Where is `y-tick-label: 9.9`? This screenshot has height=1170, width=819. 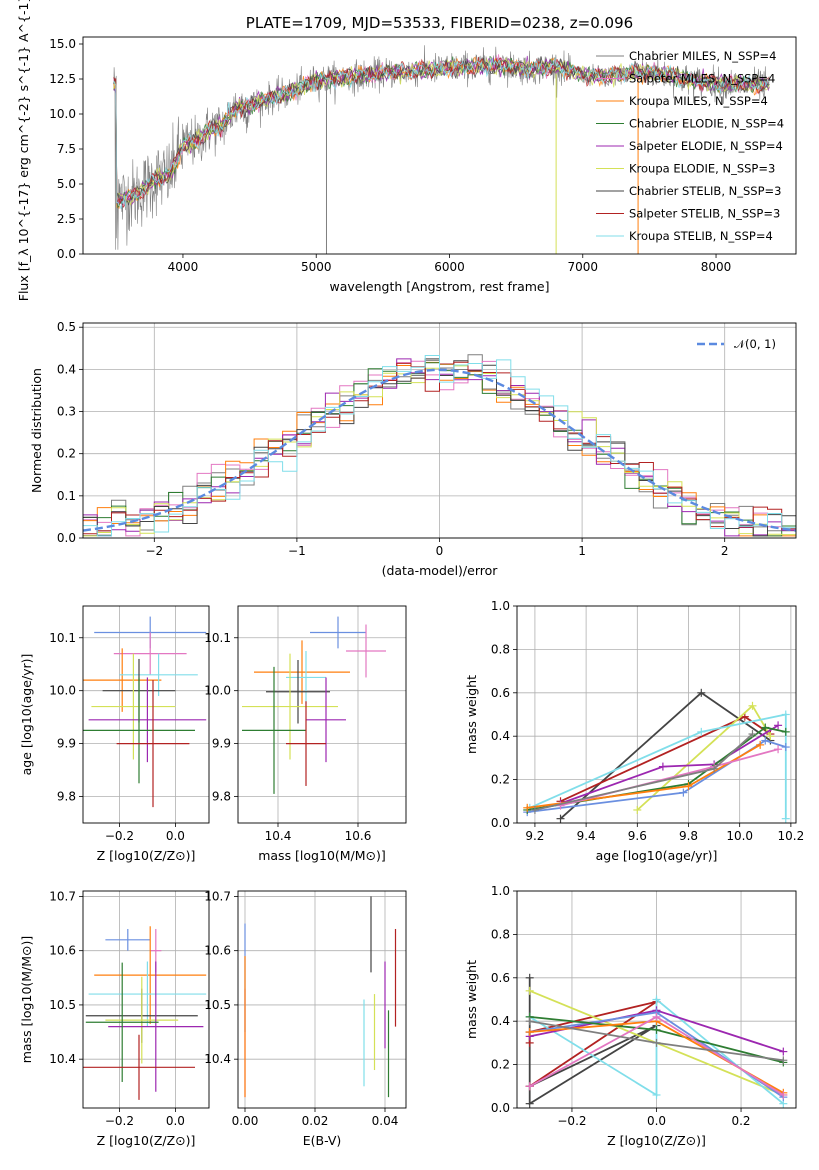 y-tick-label: 9.9 is located at coordinates (221, 744).